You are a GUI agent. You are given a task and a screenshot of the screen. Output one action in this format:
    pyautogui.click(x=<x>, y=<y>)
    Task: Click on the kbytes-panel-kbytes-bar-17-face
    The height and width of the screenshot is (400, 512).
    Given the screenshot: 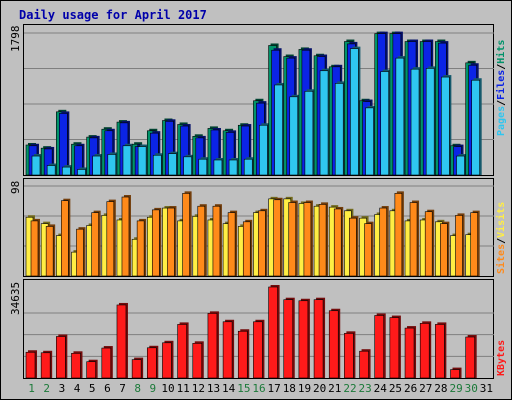 What is the action you would take?
    pyautogui.click(x=273, y=332)
    